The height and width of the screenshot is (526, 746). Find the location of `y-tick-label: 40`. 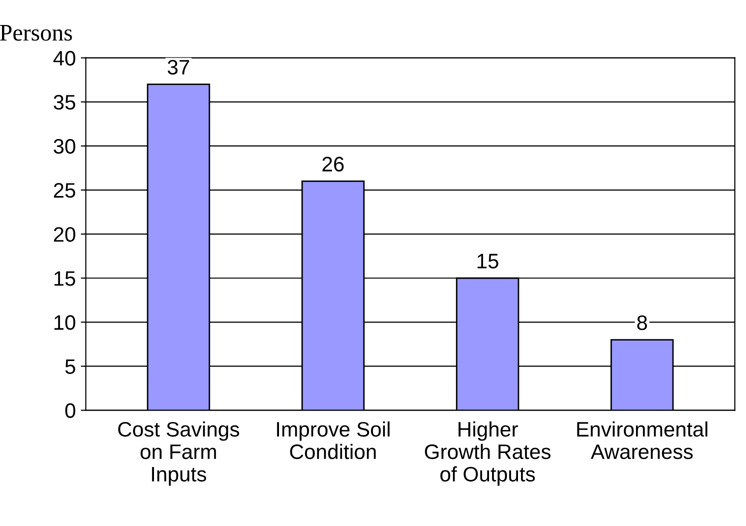

y-tick-label: 40 is located at coordinates (64, 58).